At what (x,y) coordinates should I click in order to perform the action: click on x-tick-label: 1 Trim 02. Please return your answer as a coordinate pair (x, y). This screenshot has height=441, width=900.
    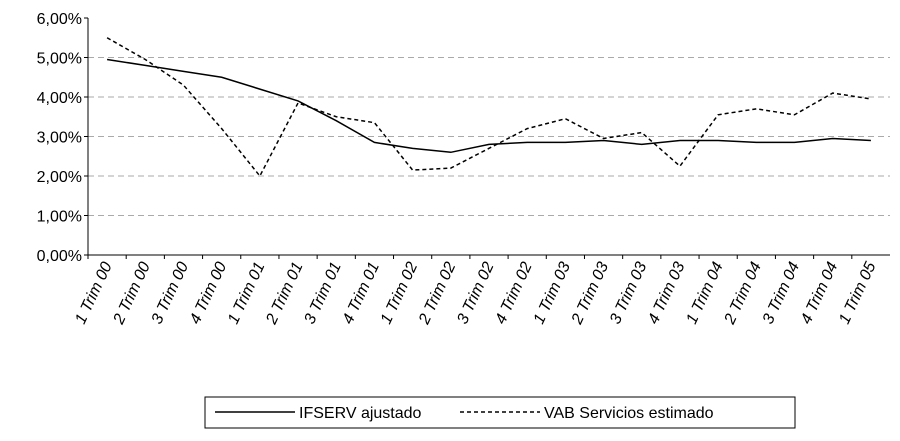
    Looking at the image, I should click on (400, 292).